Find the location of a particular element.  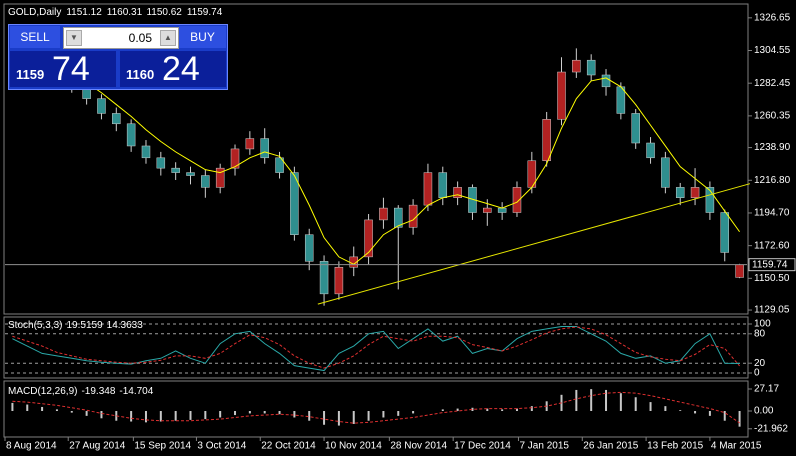

macd-frame is located at coordinates (376, 409).